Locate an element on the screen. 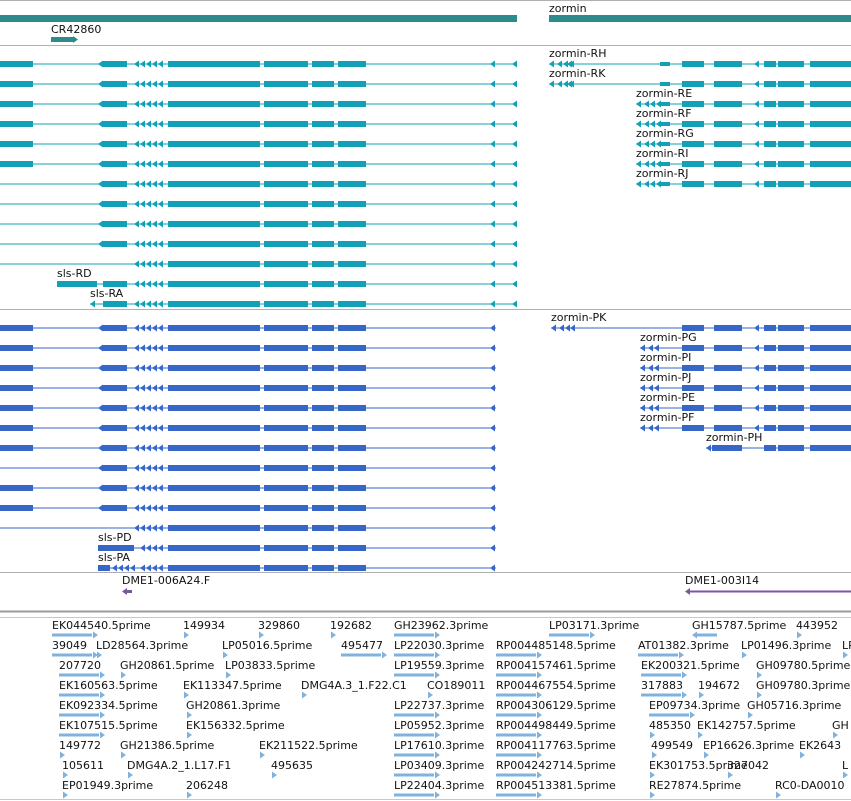  est-label: LP17610.3prime is located at coordinates (439, 745).